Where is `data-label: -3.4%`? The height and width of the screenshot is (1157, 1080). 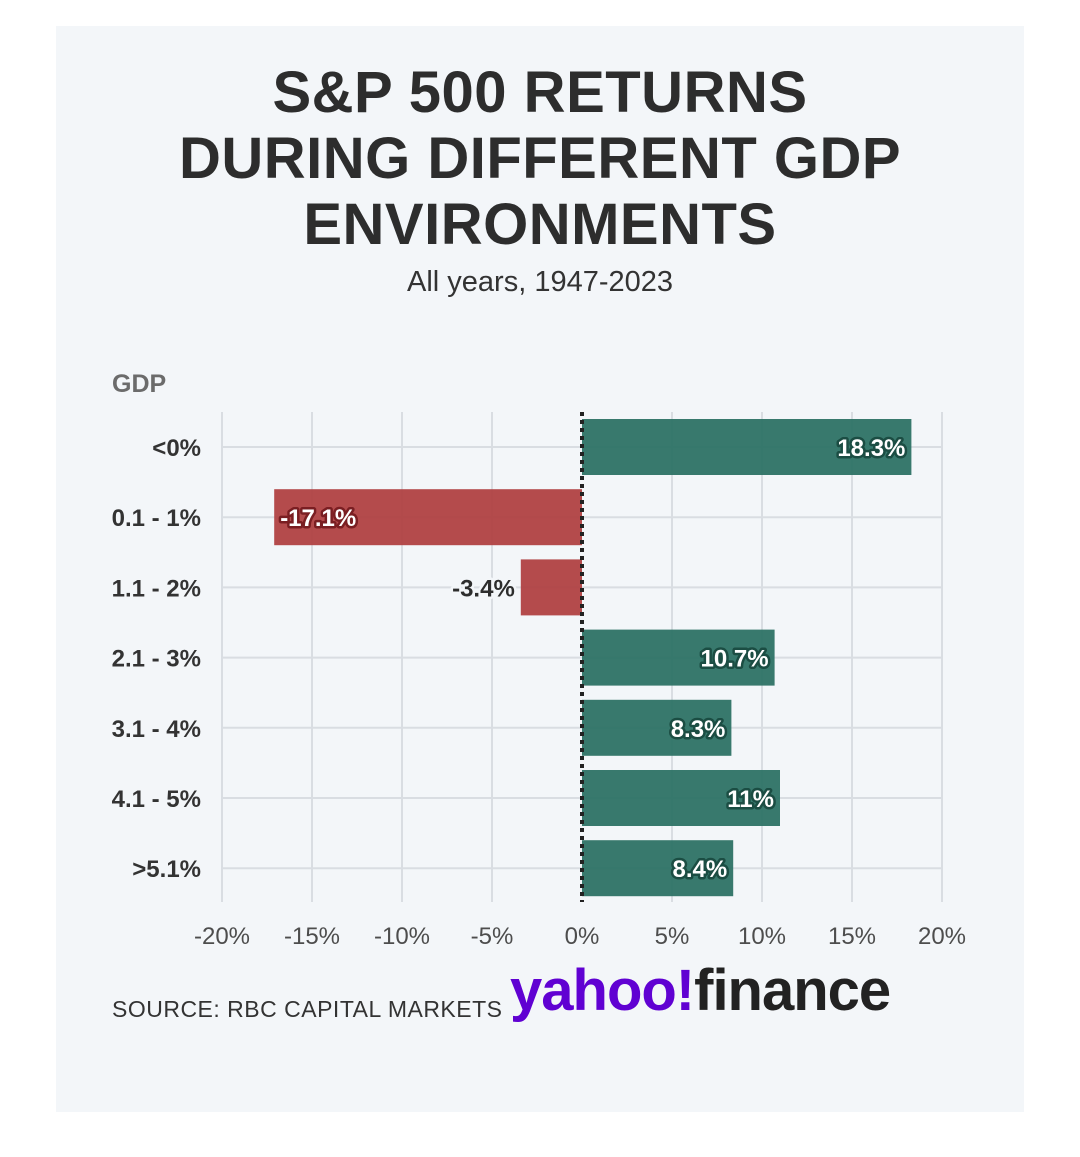
data-label: -3.4% is located at coordinates (483, 588).